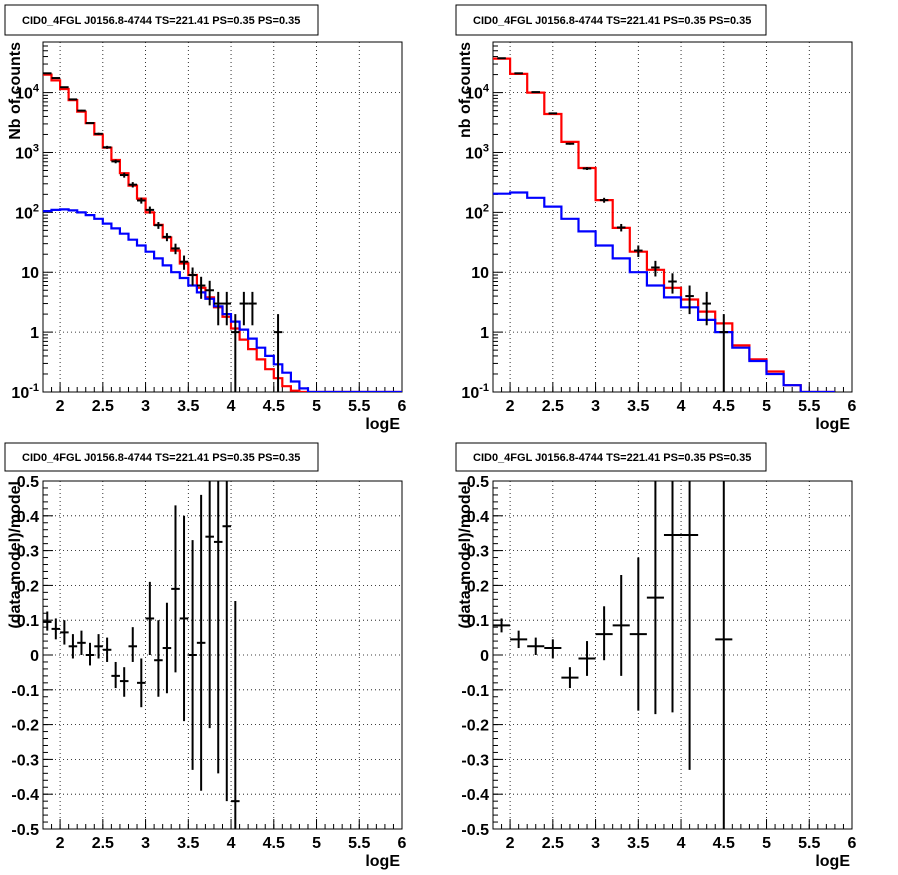  What do you see at coordinates (477, 212) in the screenshot?
I see `y-tick-label: 10²` at bounding box center [477, 212].